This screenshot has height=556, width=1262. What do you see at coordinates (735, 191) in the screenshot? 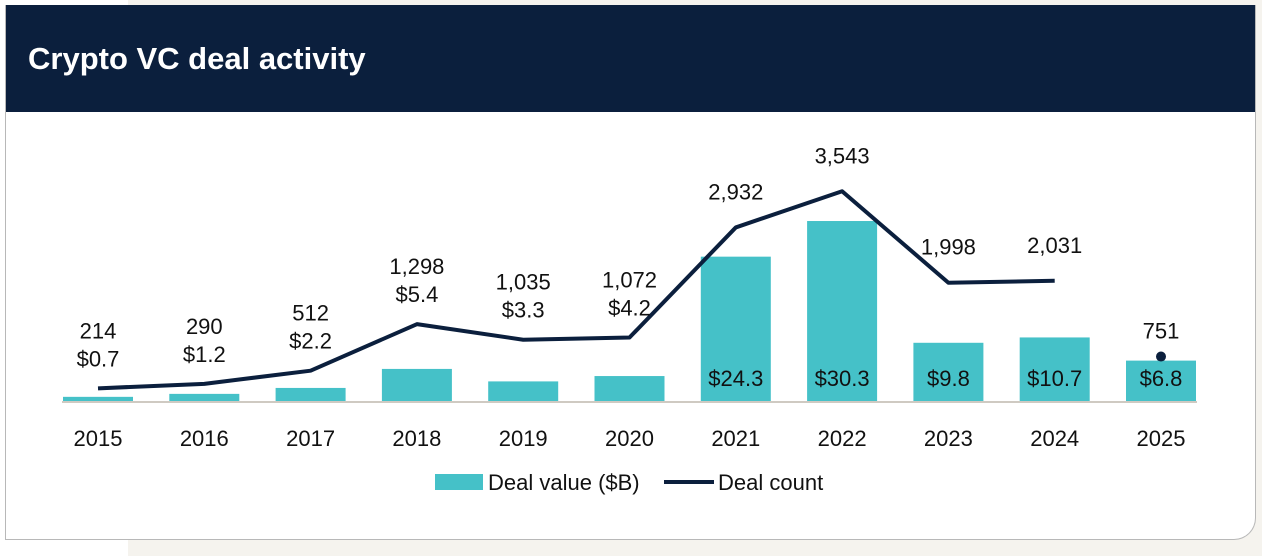
I see `count-label: 2,932` at bounding box center [735, 191].